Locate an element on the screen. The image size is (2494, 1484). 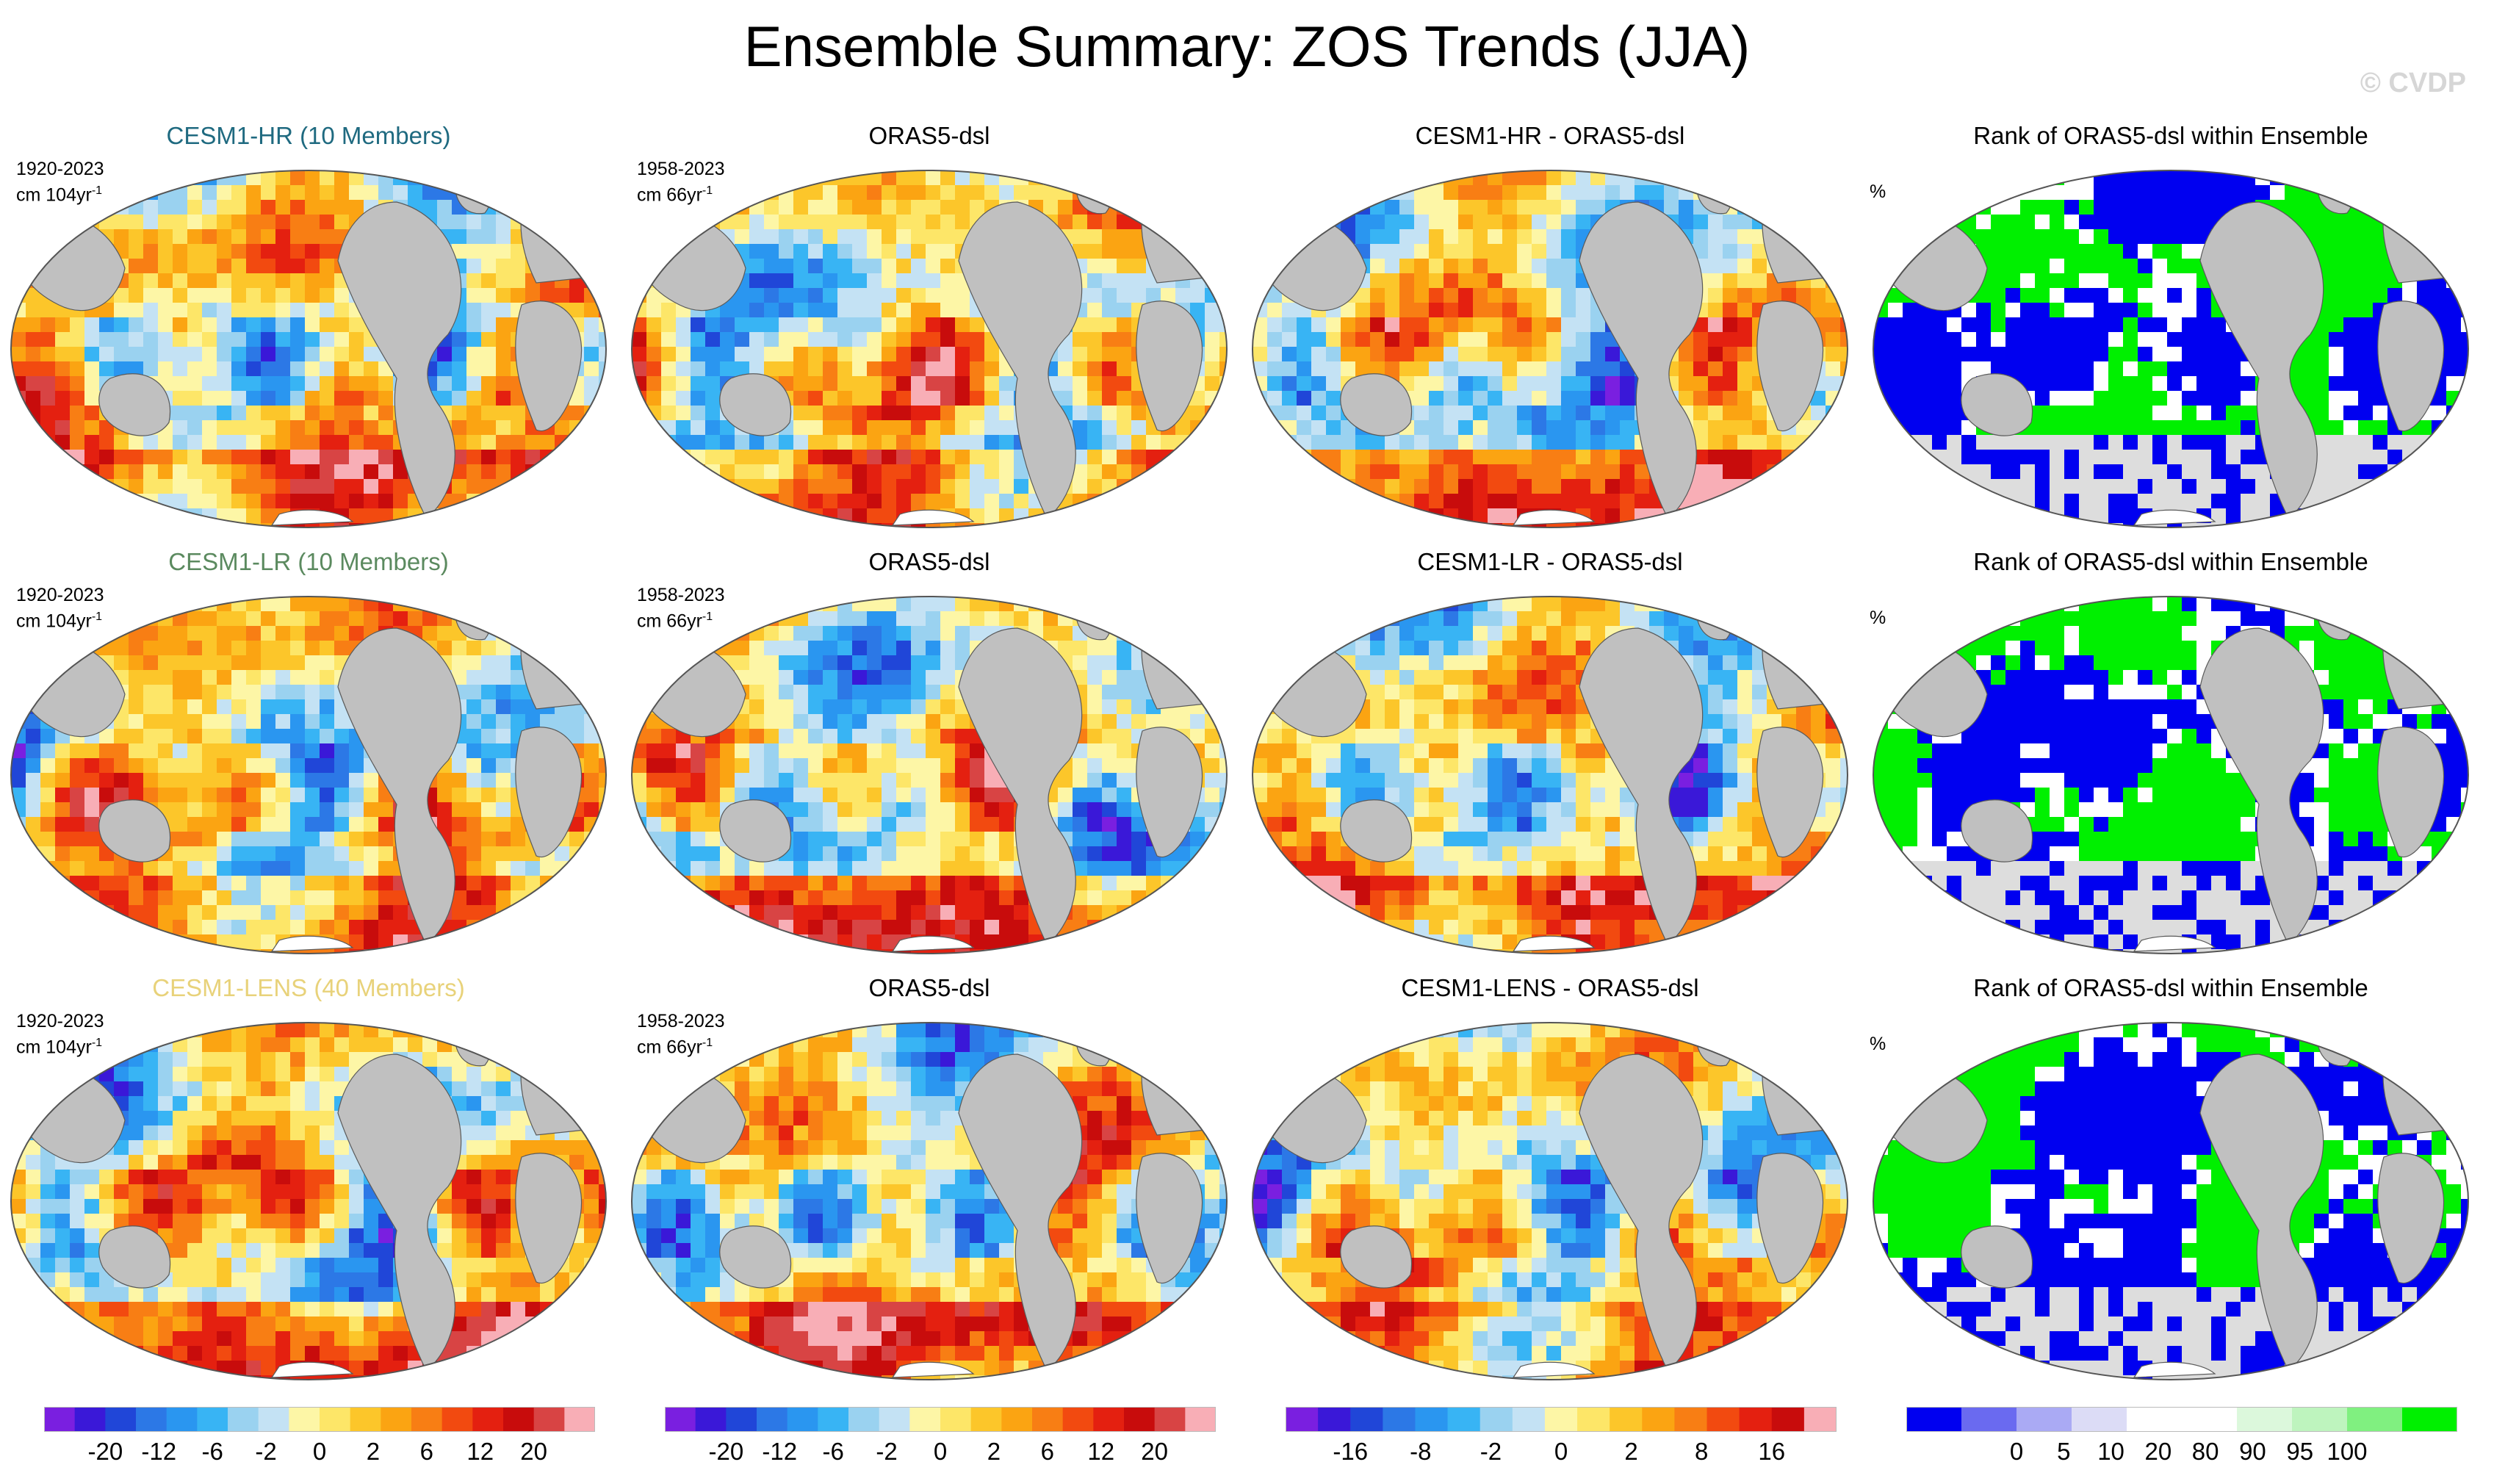
land-mass is located at coordinates (1184, 238).